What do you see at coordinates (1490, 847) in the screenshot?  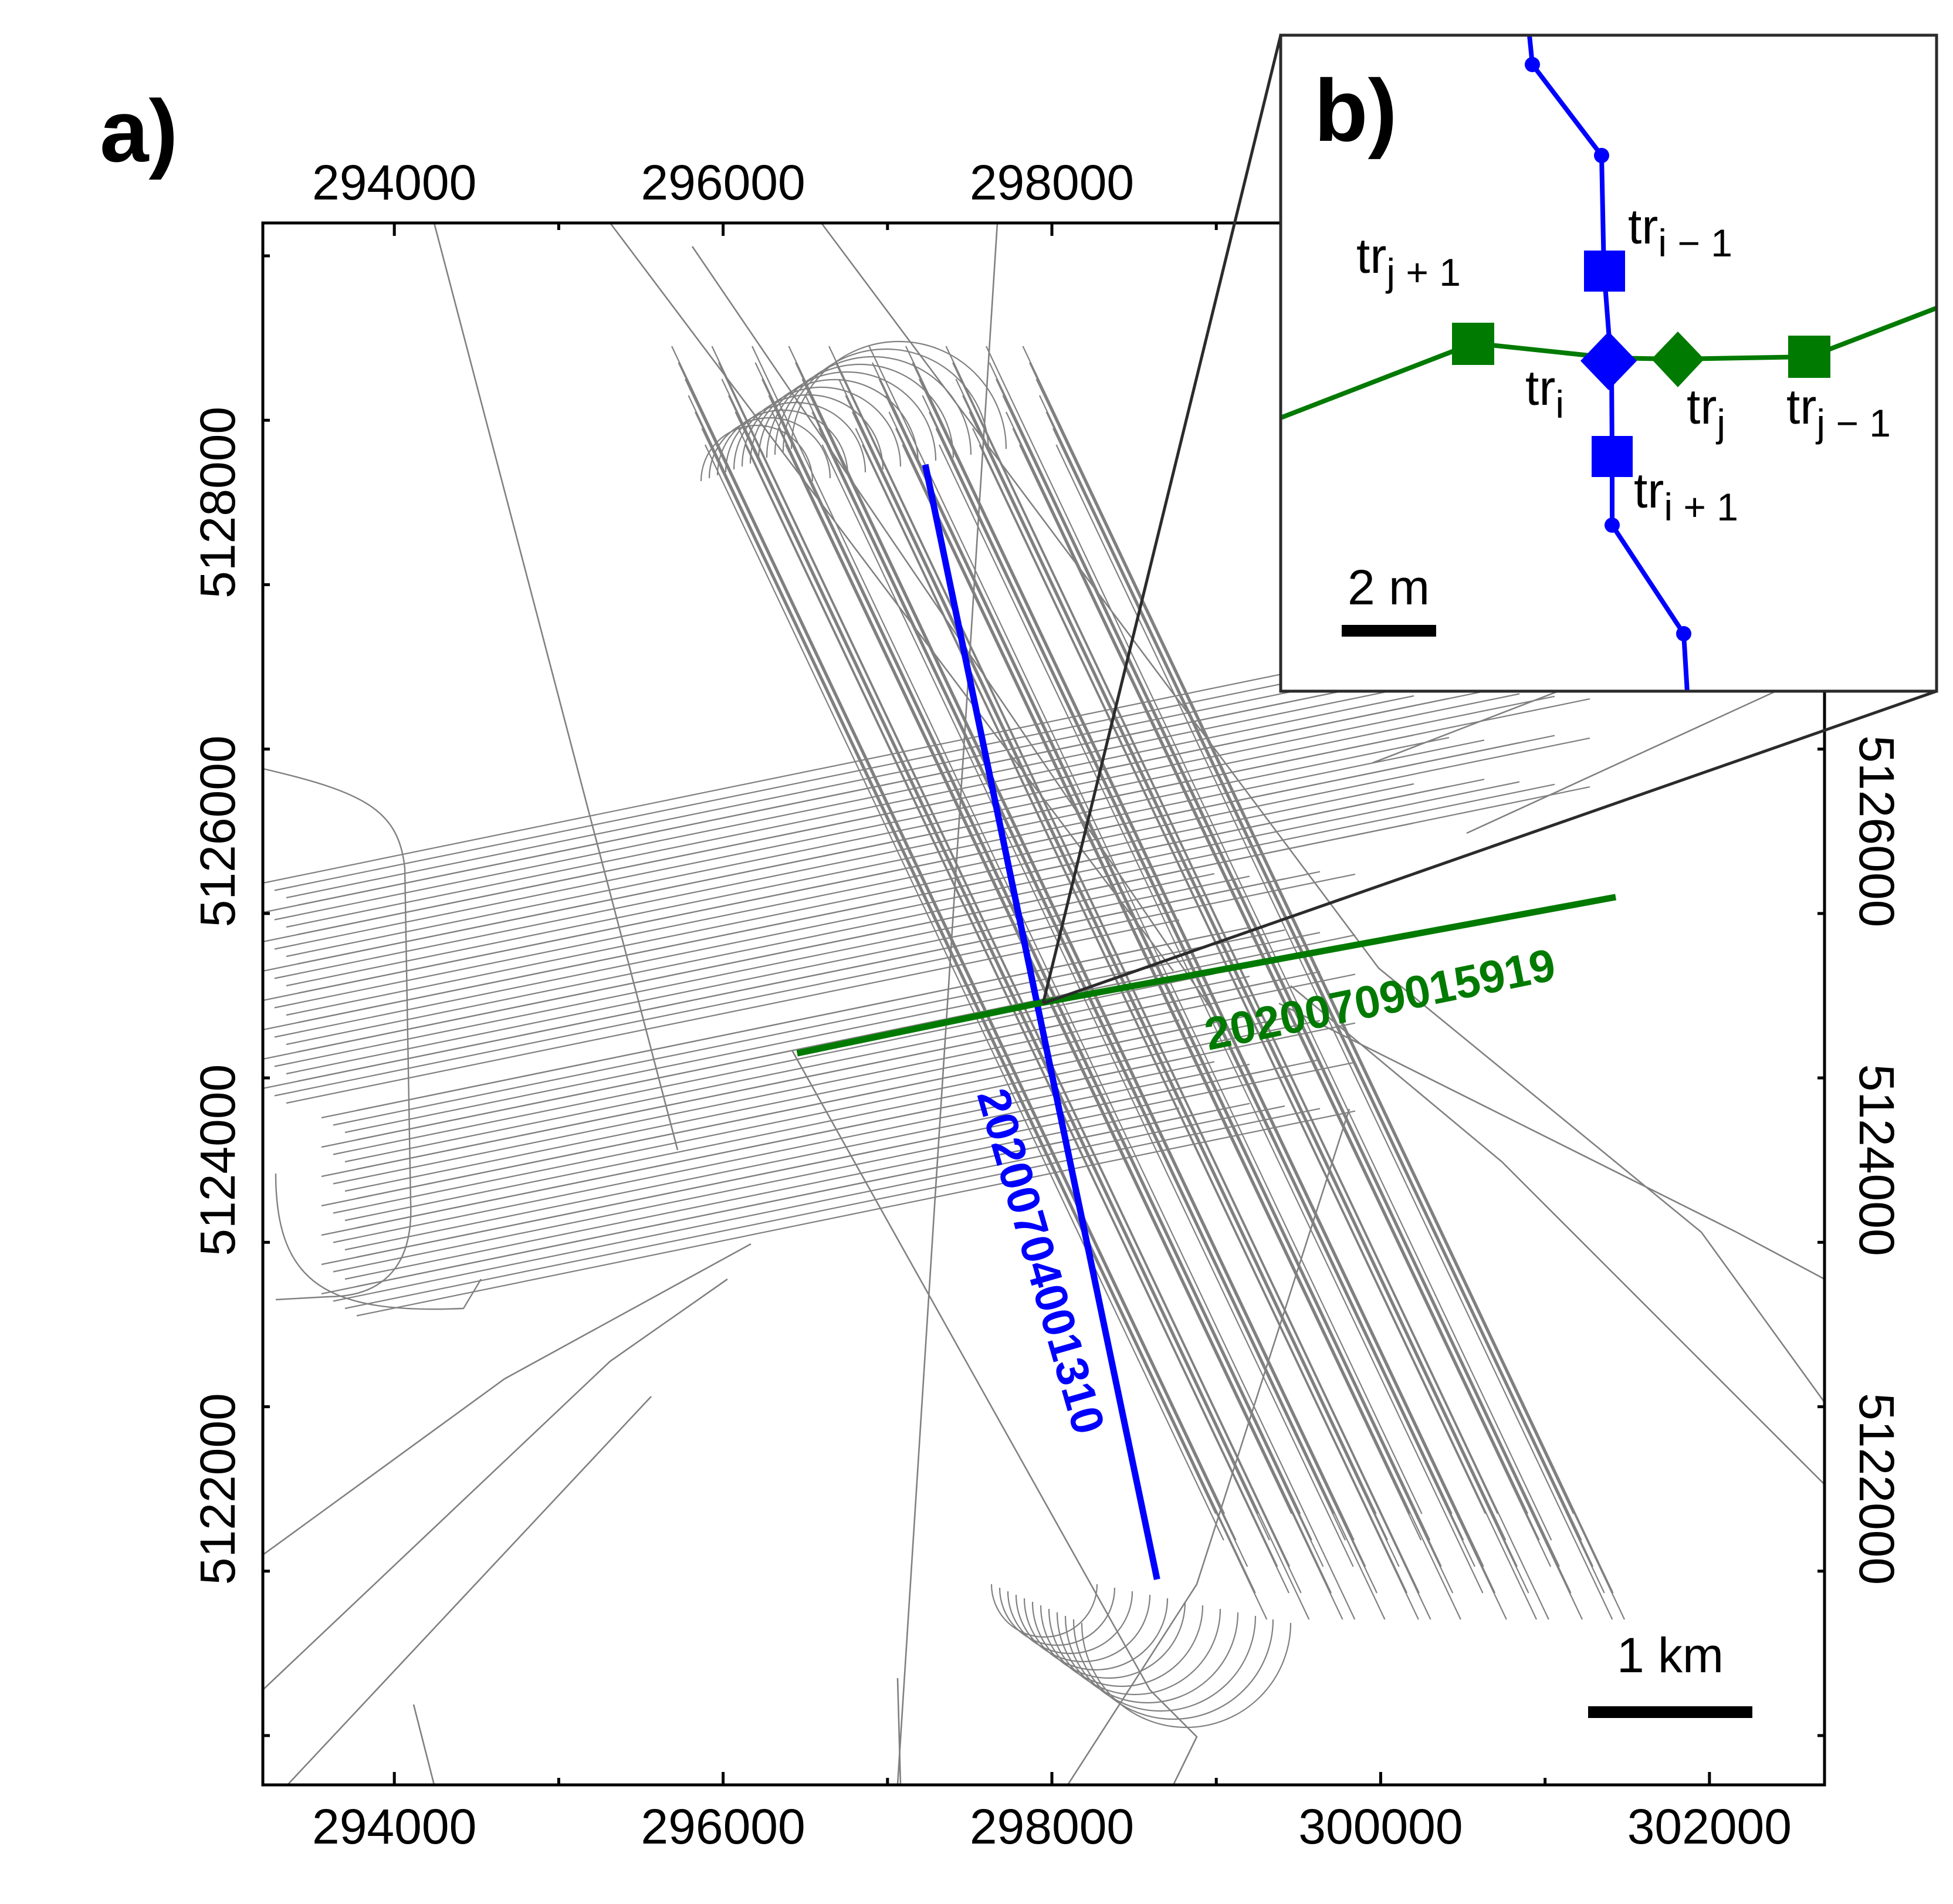 I see `zoom-line-bottom` at bounding box center [1490, 847].